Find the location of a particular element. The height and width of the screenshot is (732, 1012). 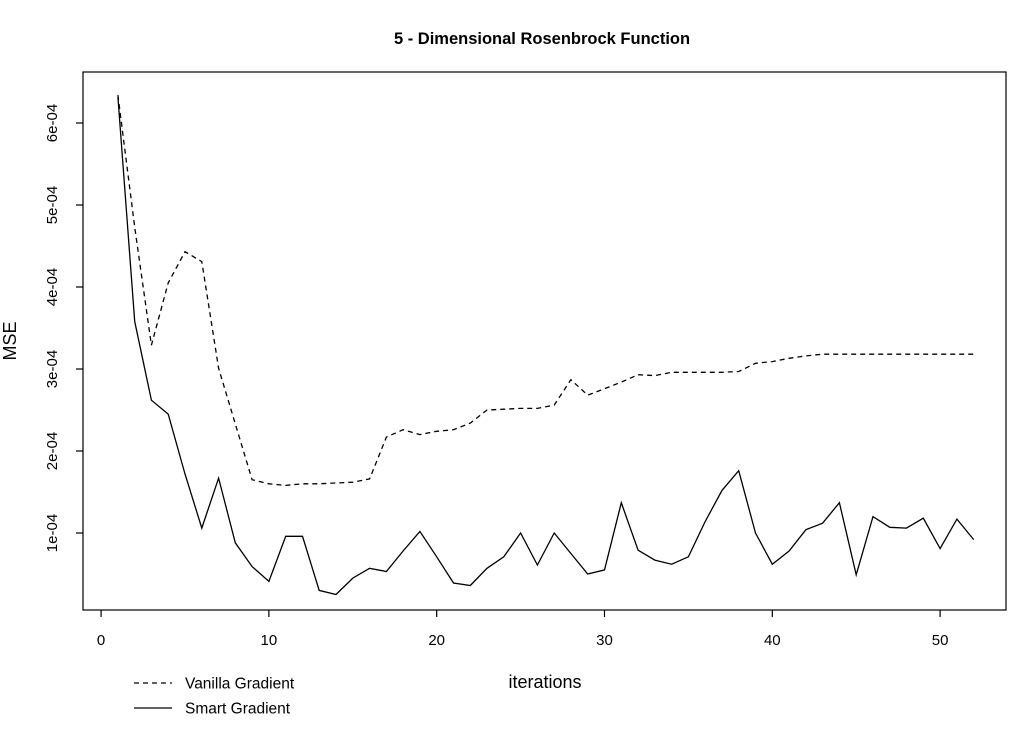

x-tick-label: 40 is located at coordinates (772, 640).